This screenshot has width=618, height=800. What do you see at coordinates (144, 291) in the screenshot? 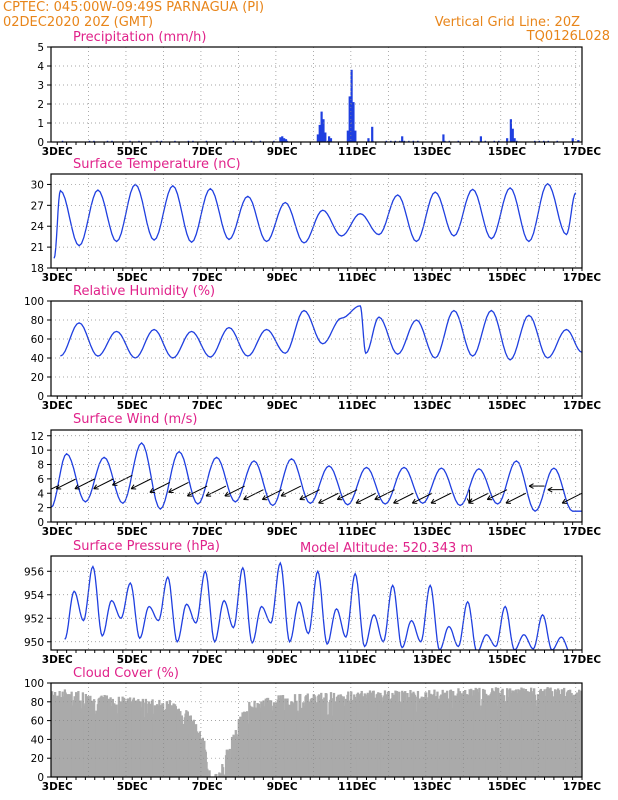
I see `panel-title: Relative Humidity (%)` at bounding box center [144, 291].